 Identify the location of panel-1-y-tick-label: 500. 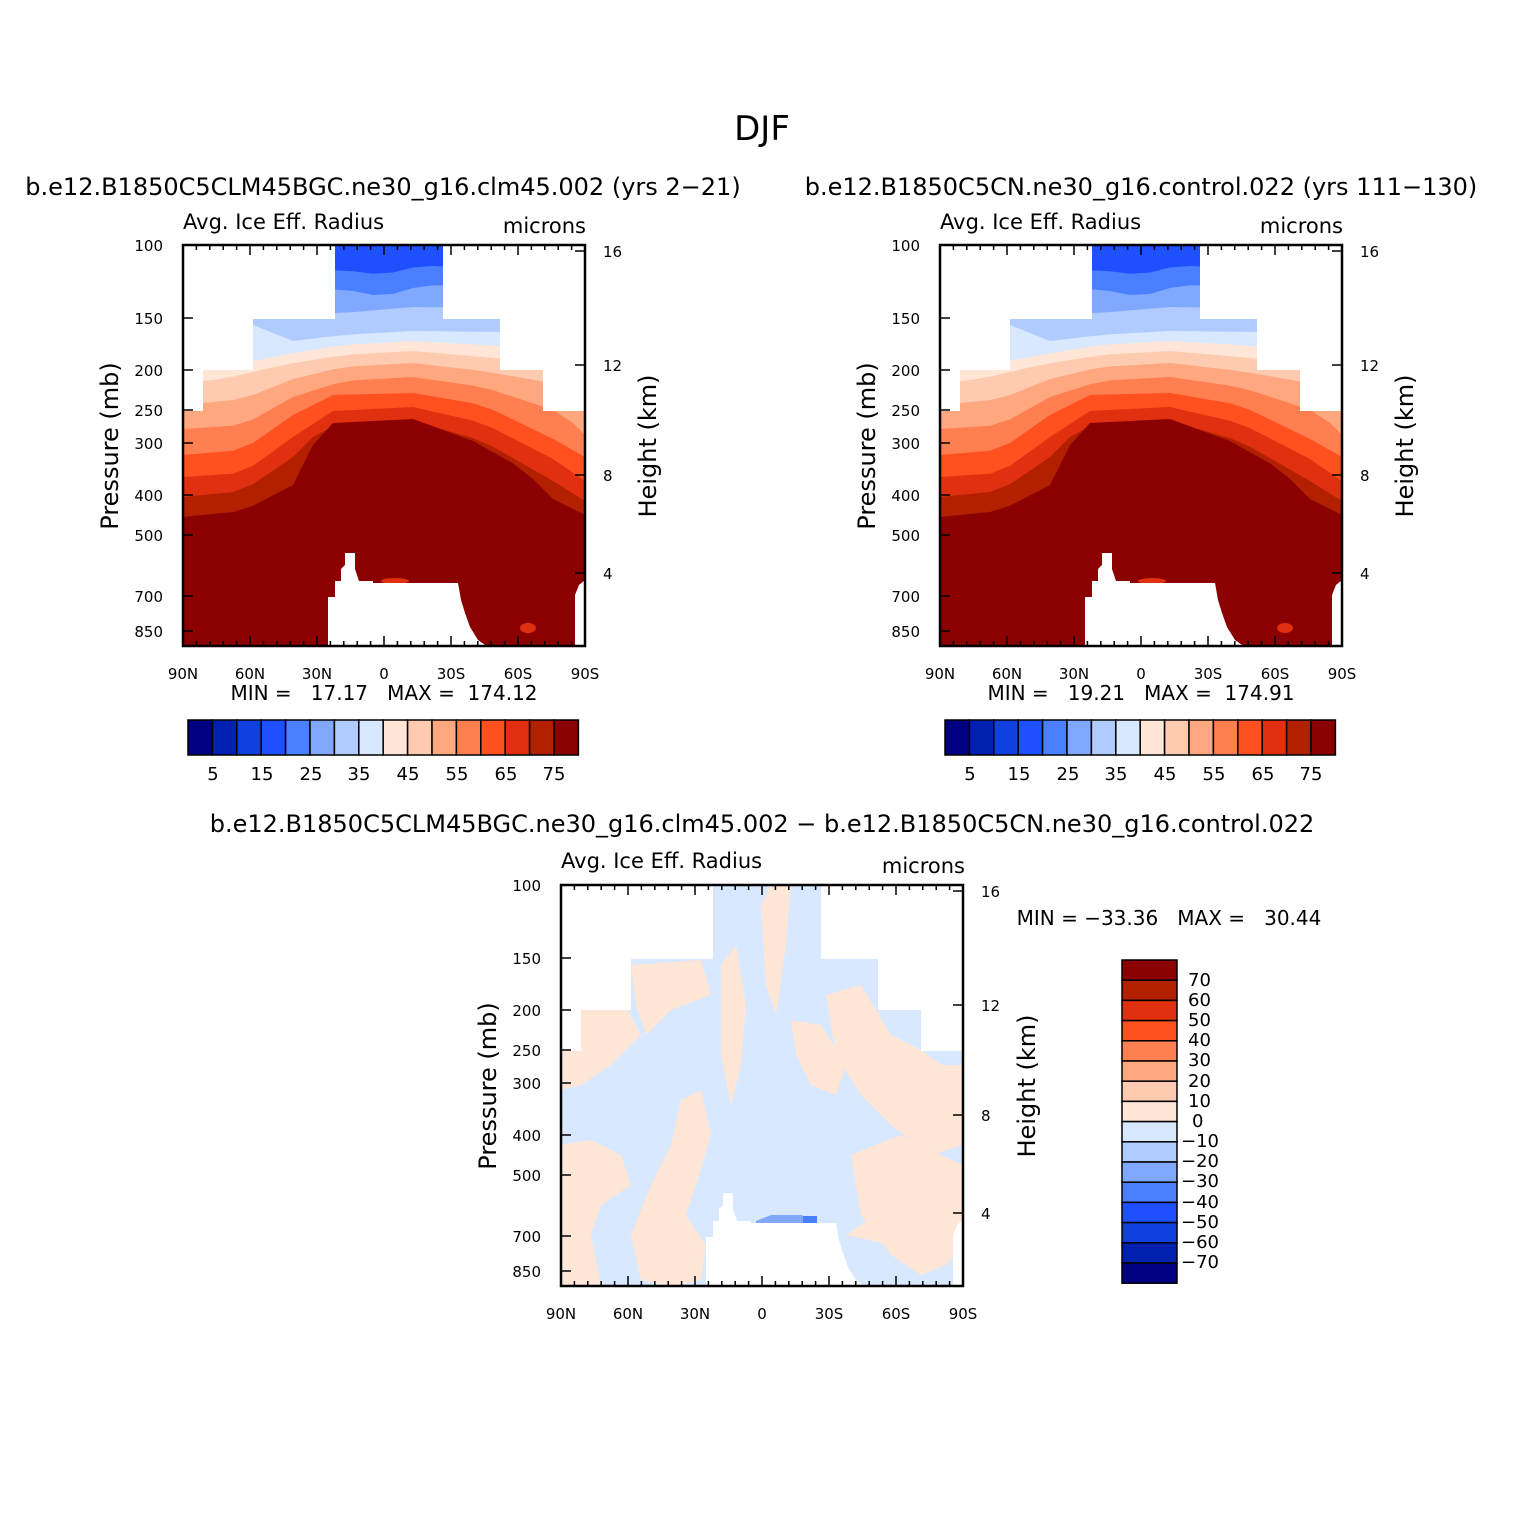
(148, 536).